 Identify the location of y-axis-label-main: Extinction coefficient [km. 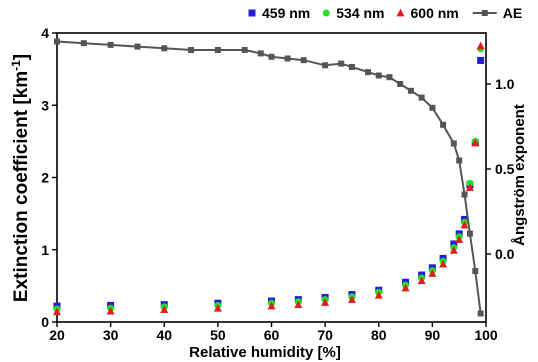
(21, 186).